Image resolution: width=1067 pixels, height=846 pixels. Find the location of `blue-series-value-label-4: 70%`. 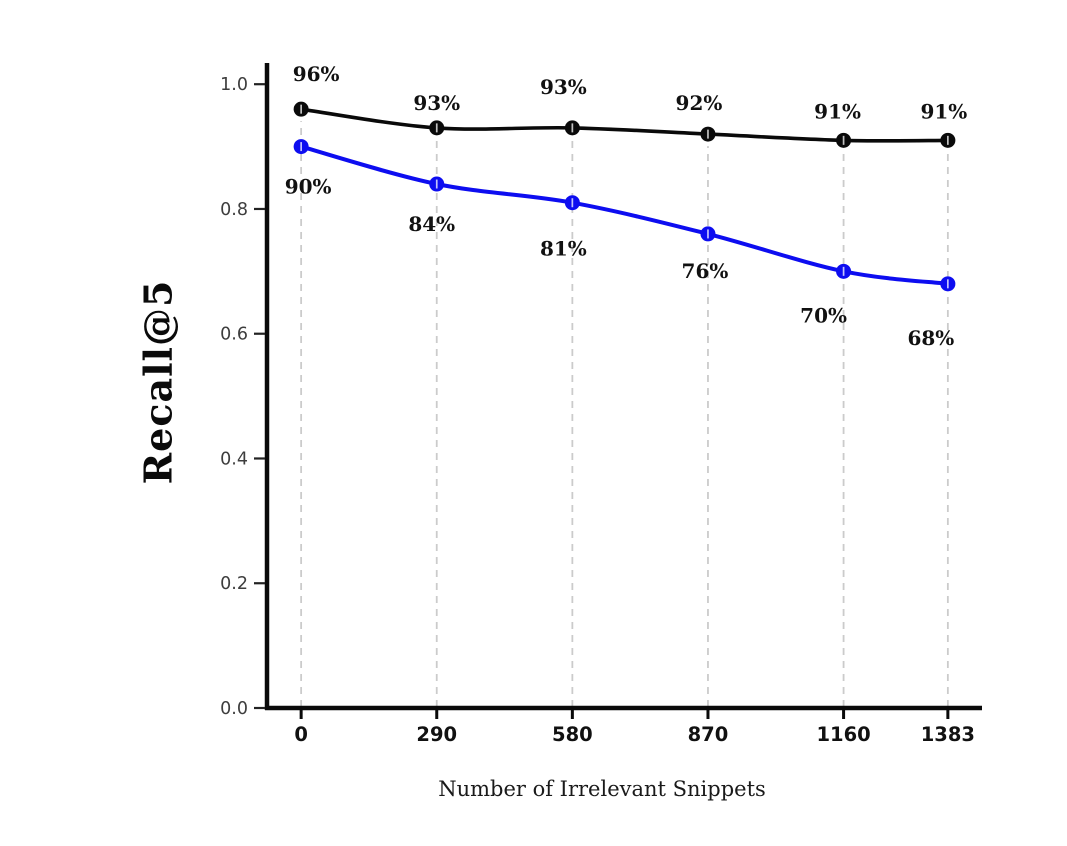

blue-series-value-label-4: 70% is located at coordinates (823, 315).